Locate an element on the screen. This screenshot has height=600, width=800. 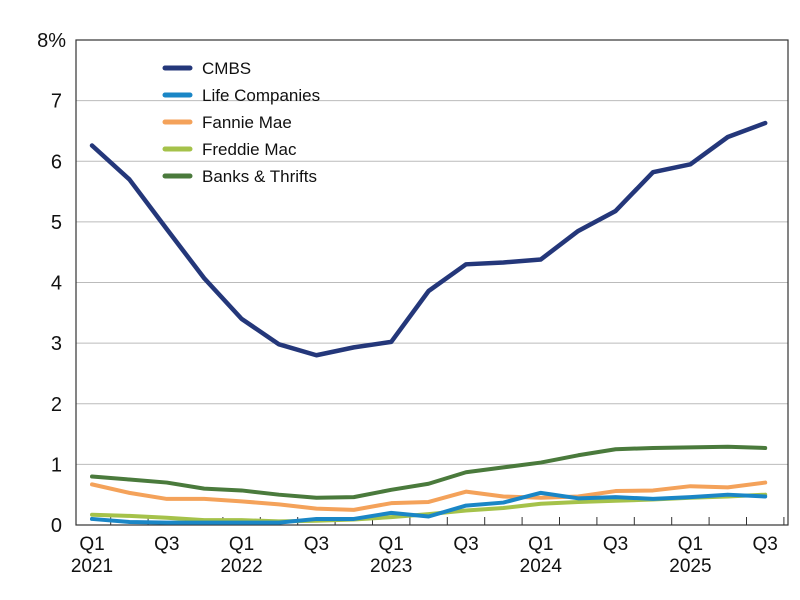
legend-label: Fannie Mae is located at coordinates (247, 122).